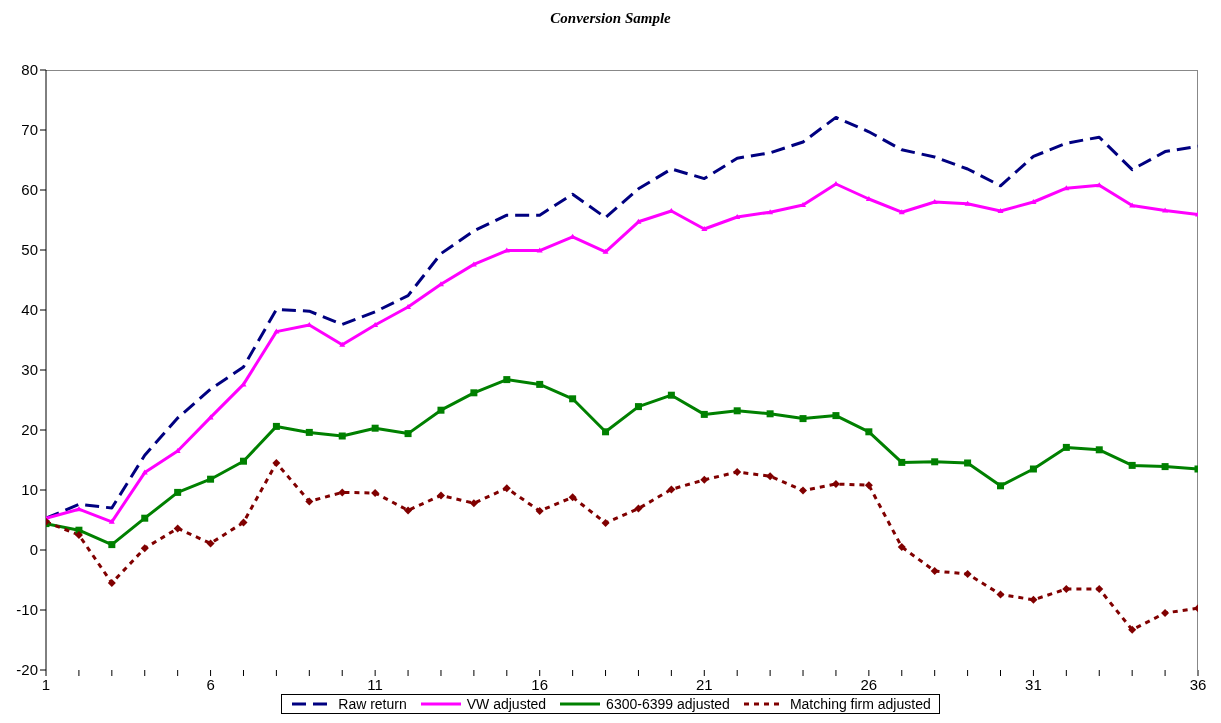 The image size is (1221, 723). I want to click on x-tick-label: 1, so click(46, 684).